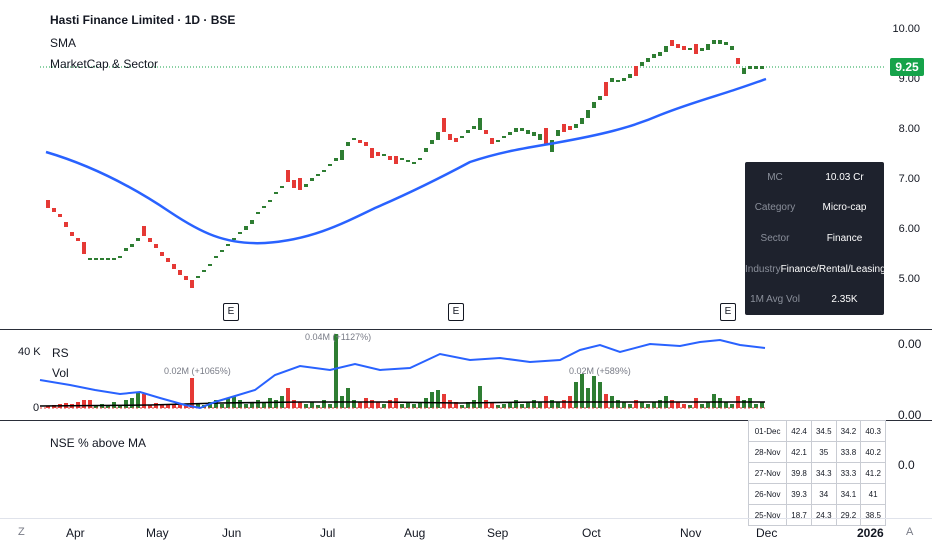  I want to click on table-cell: 42.1, so click(799, 452).